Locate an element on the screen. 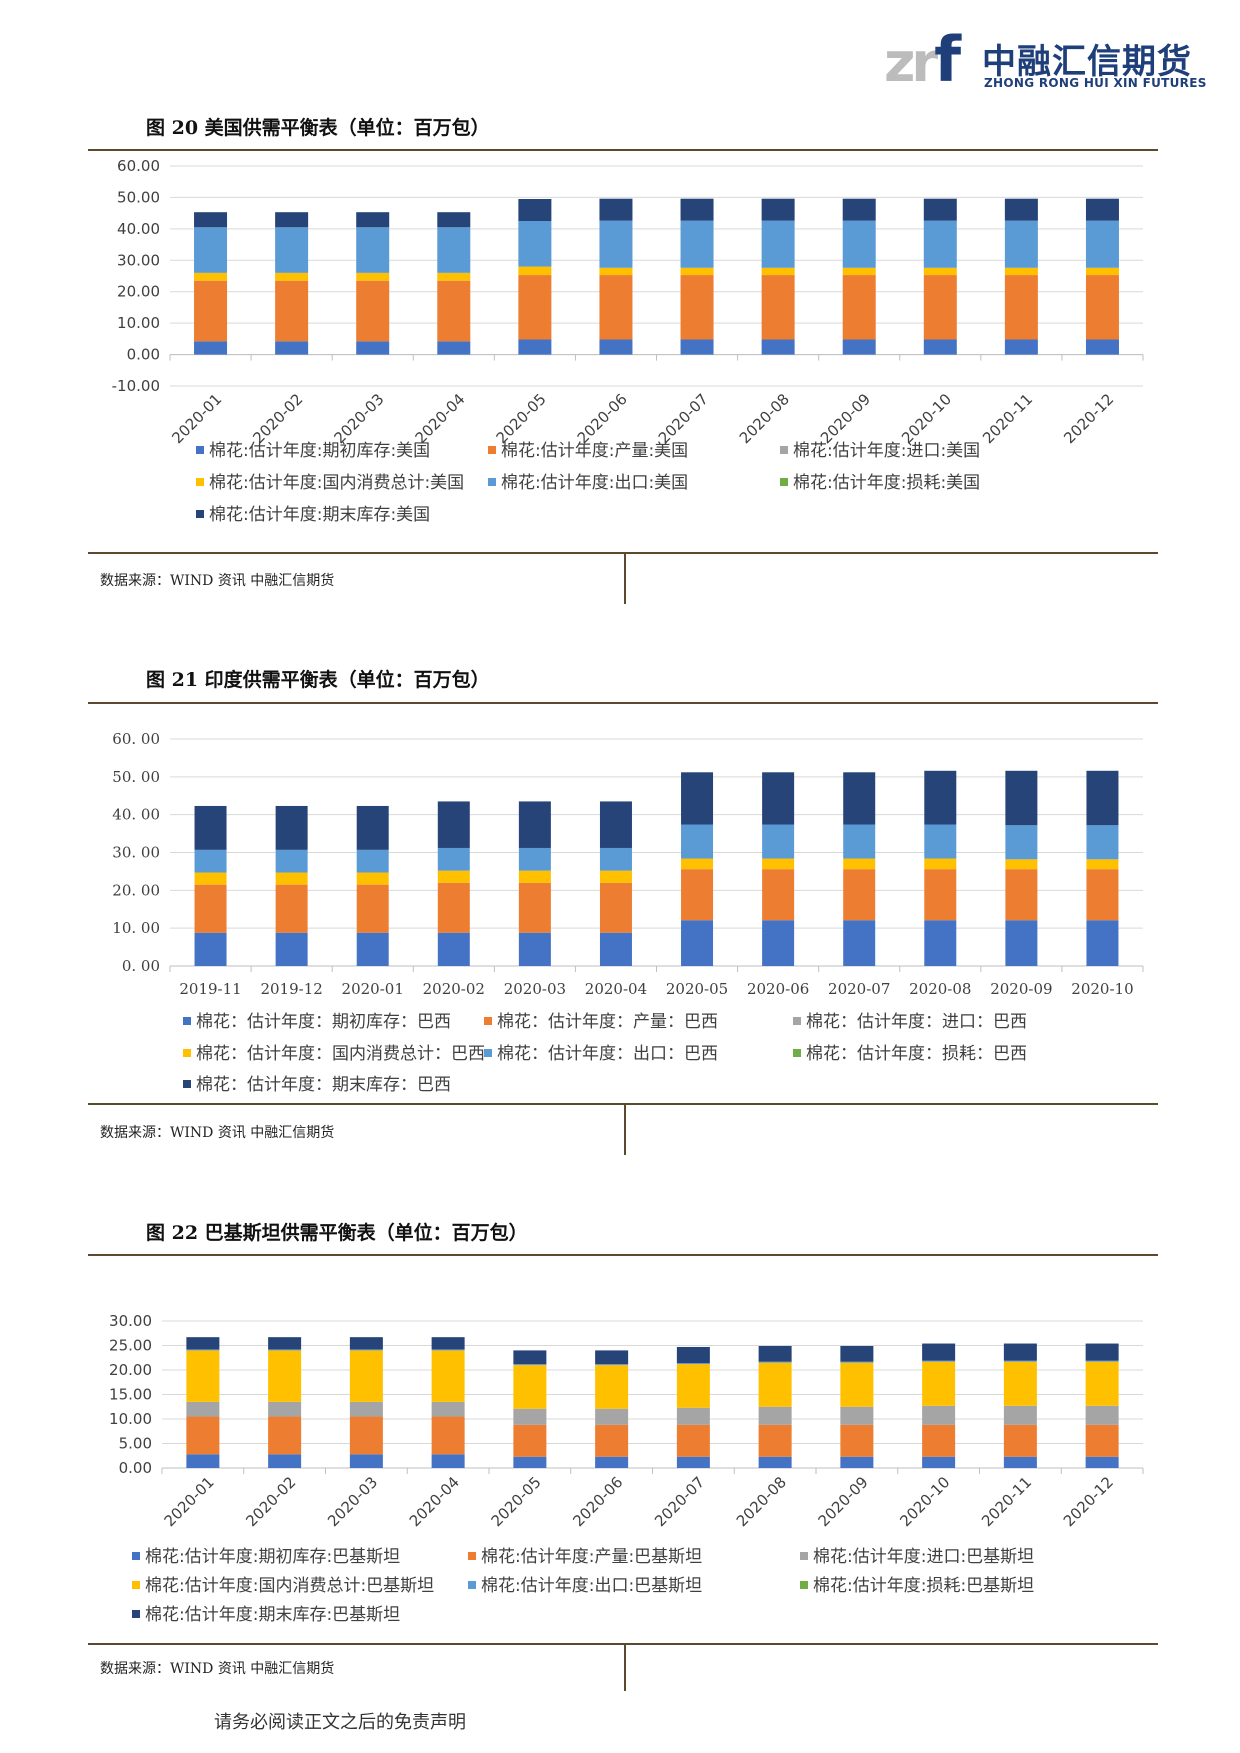 This screenshot has width=1240, height=1753. y-tick-label: 40. 00 is located at coordinates (136, 815).